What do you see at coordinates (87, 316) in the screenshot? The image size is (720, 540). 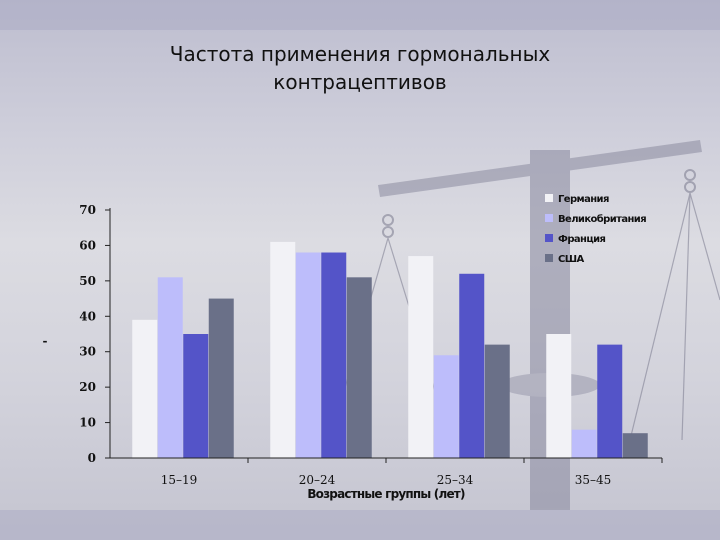 I see `y-tick-label: 40` at bounding box center [87, 316].